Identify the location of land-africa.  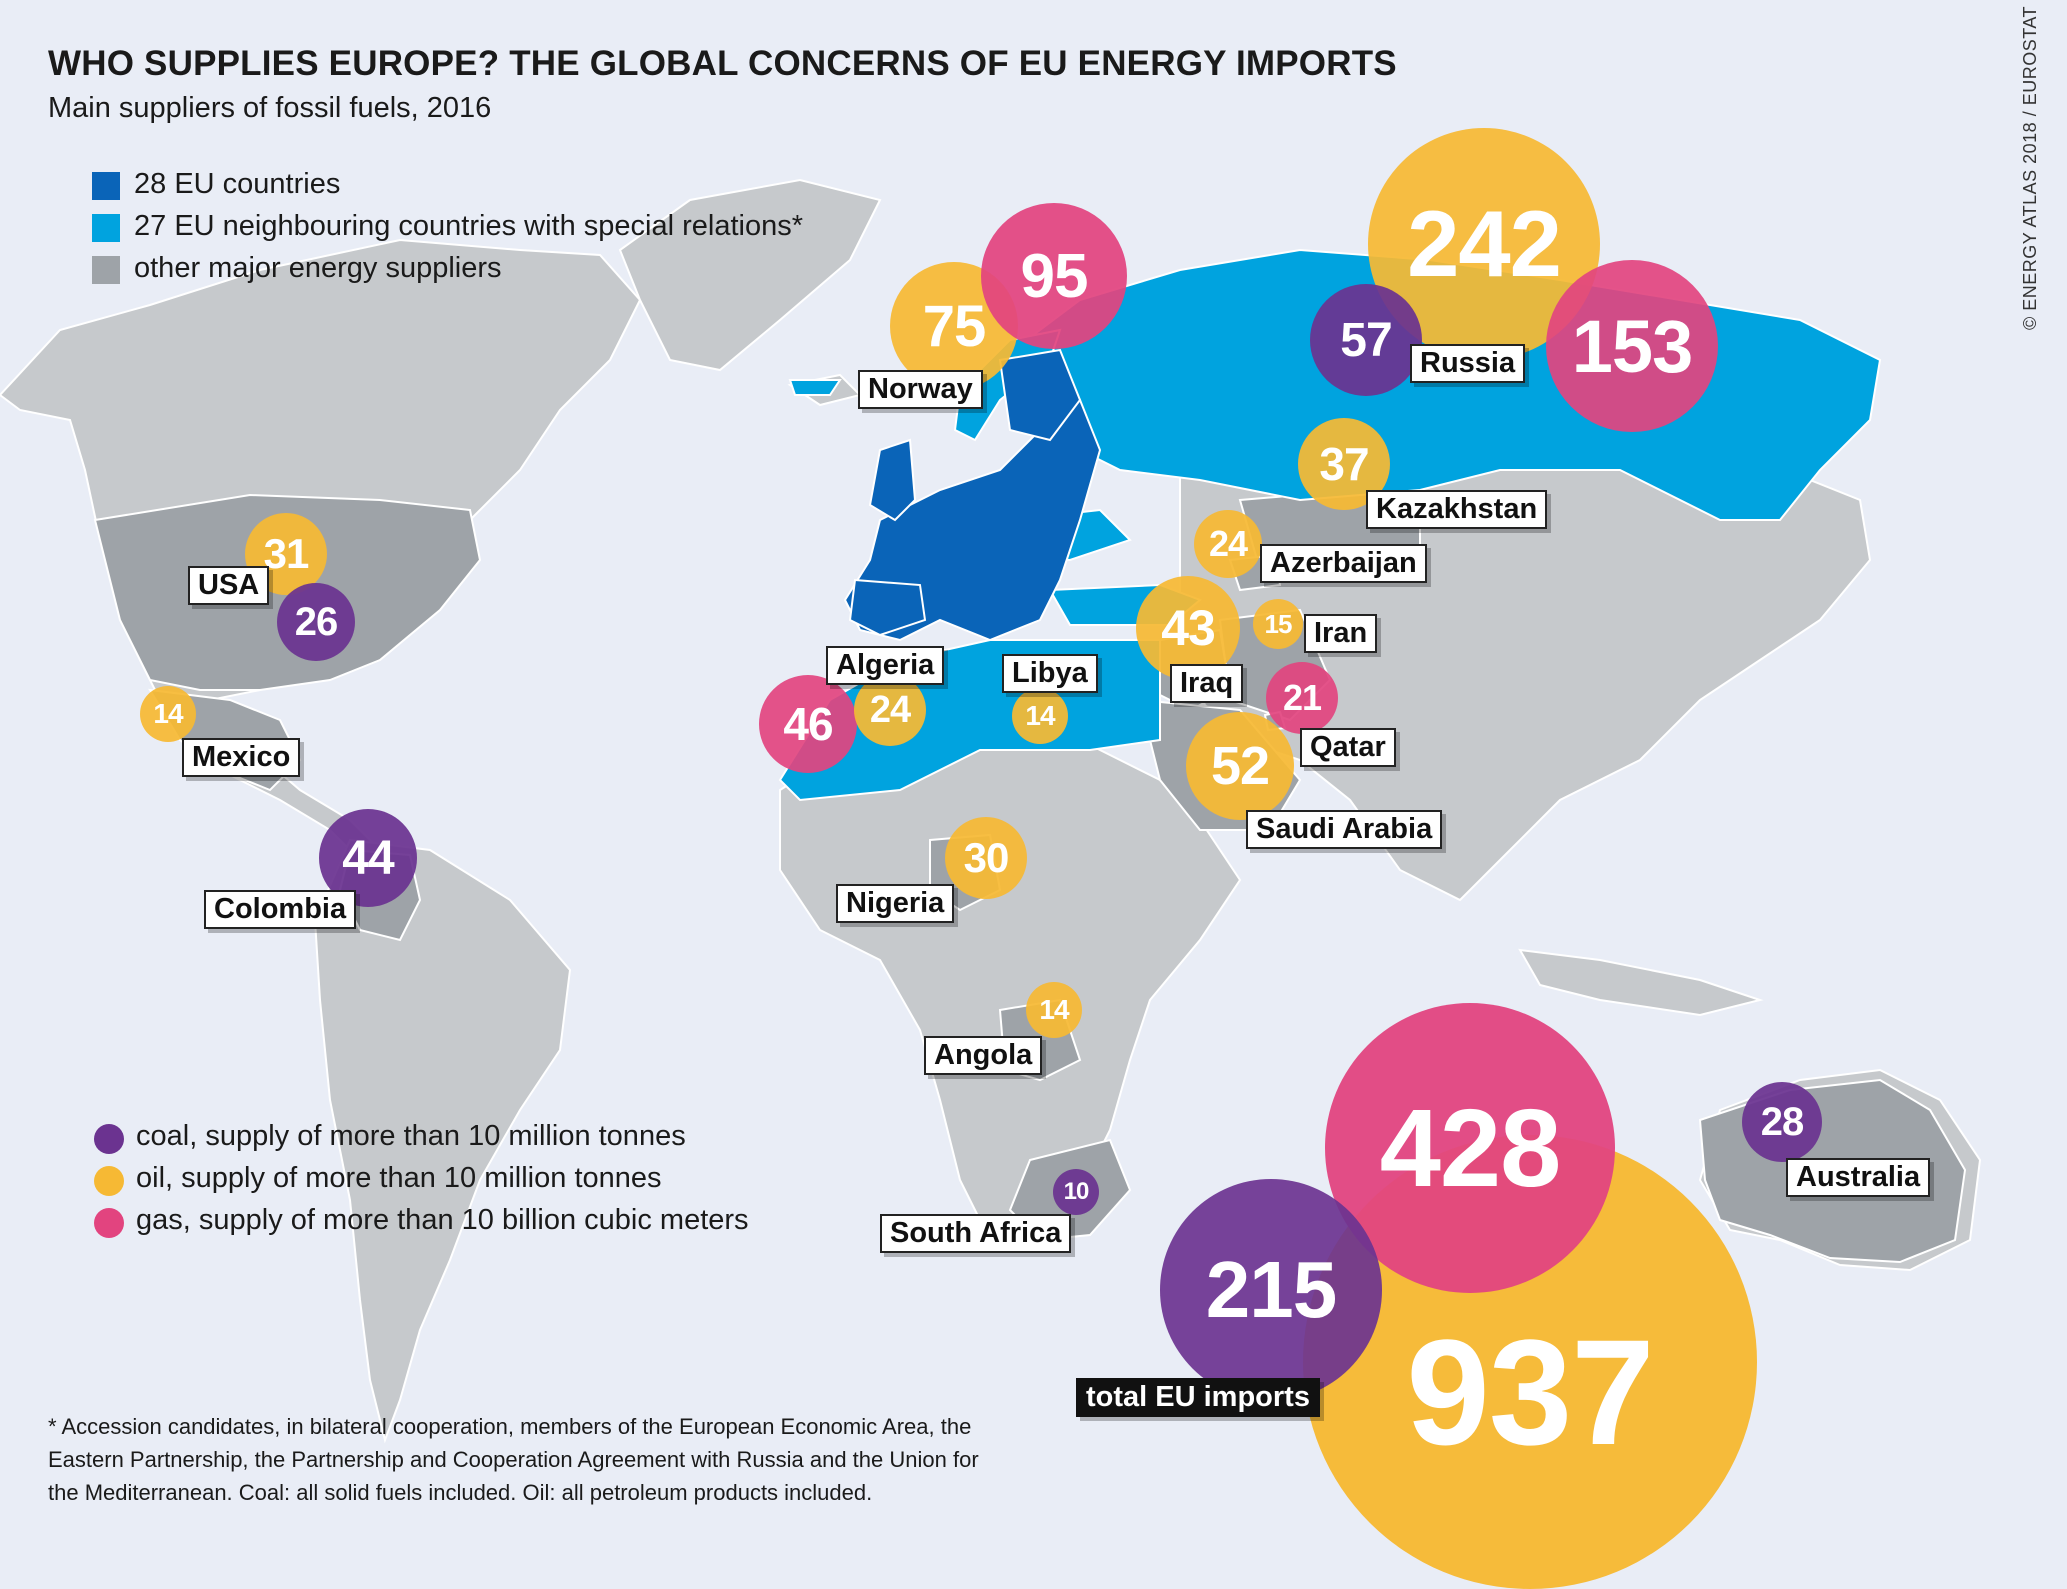
(1010, 984).